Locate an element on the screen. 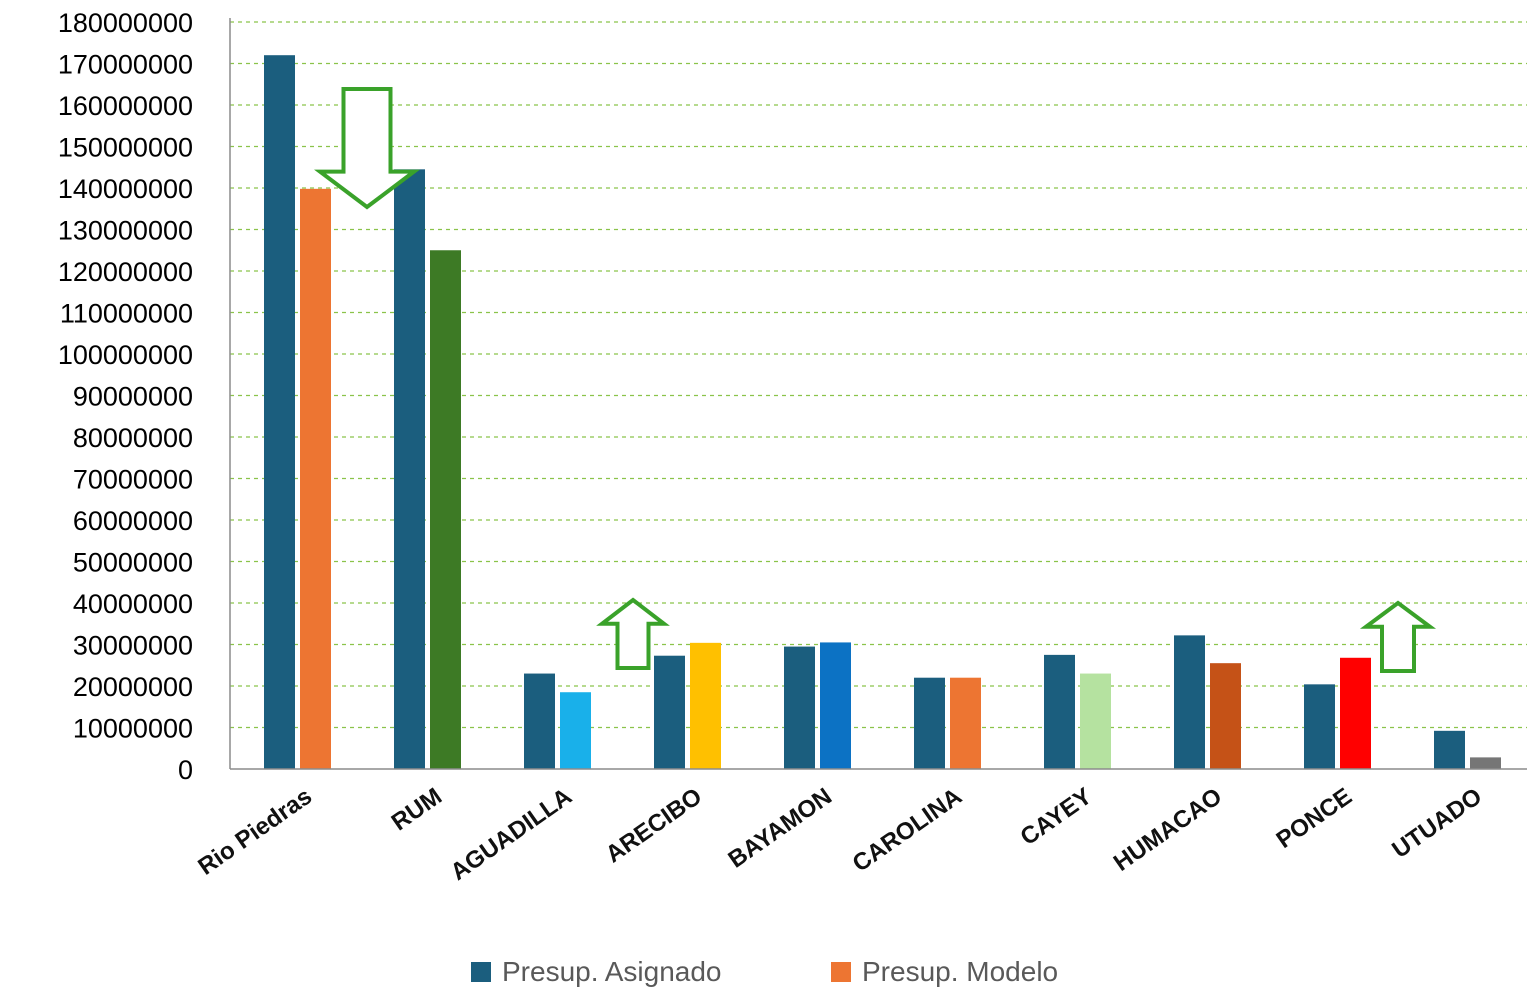  y-tick-label: 170000000 is located at coordinates (125, 65).